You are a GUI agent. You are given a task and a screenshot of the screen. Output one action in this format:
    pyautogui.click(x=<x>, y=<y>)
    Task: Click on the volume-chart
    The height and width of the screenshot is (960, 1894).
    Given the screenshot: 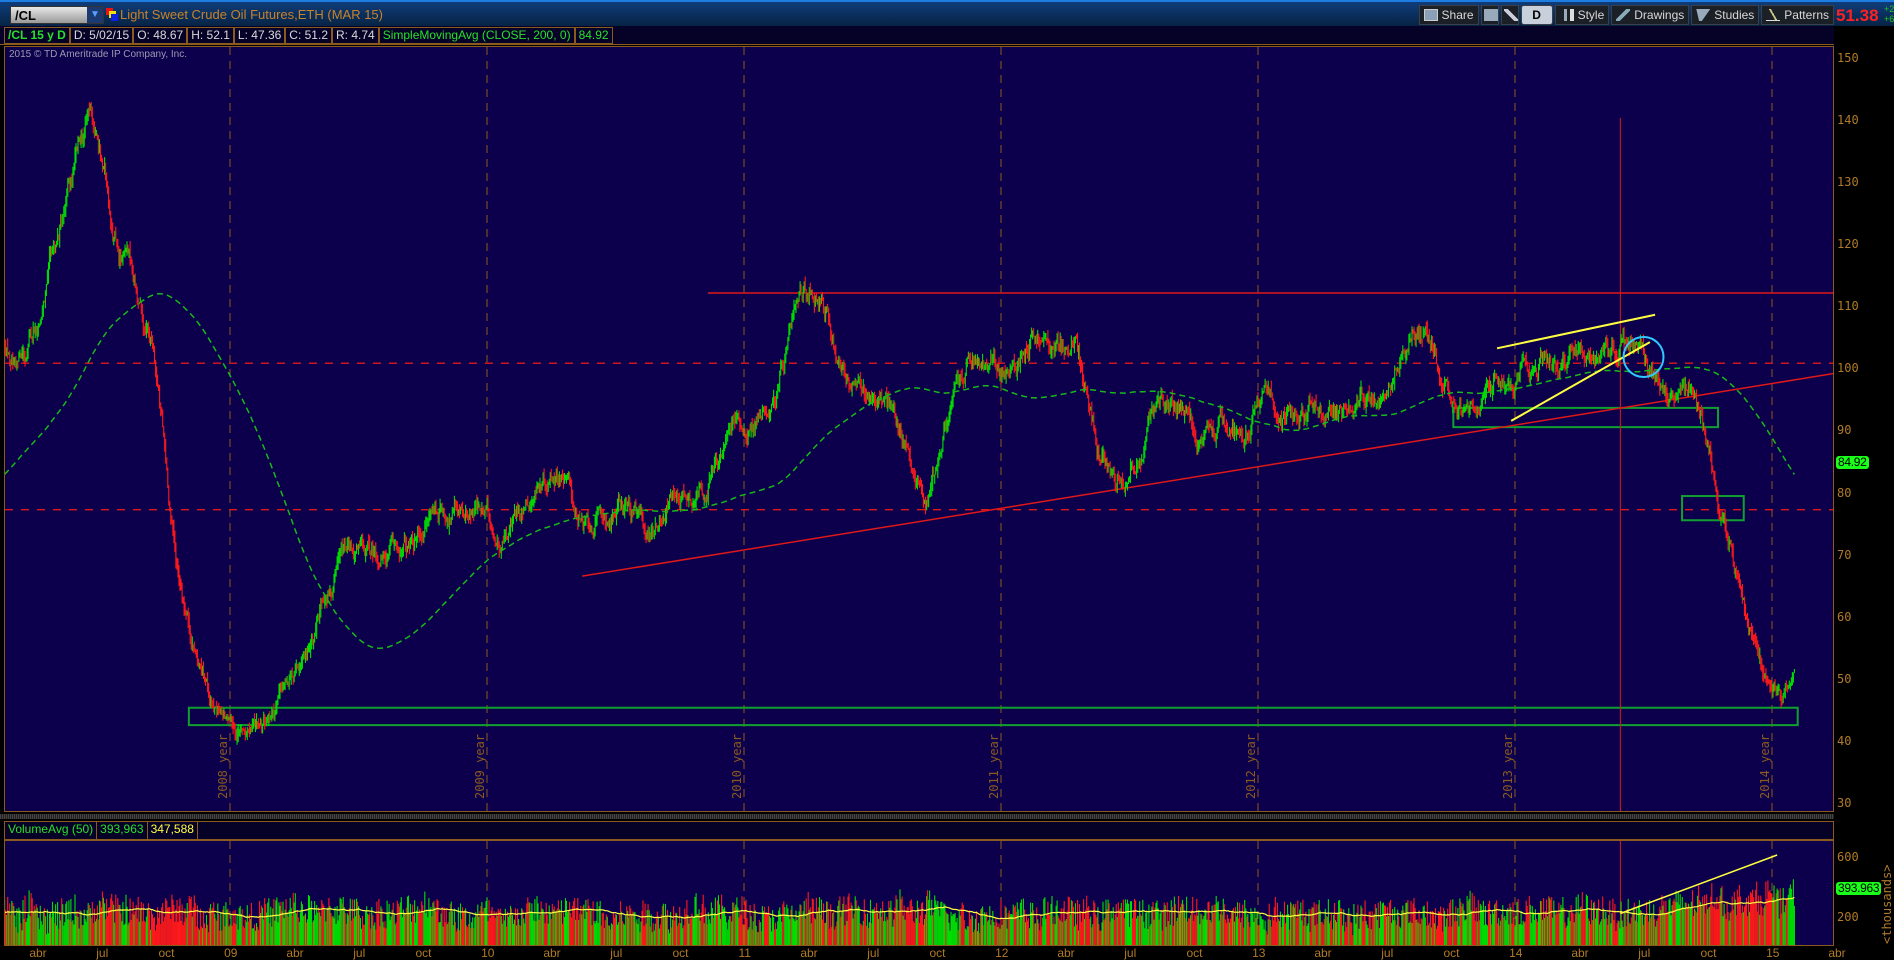 What is the action you would take?
    pyautogui.click(x=919, y=893)
    